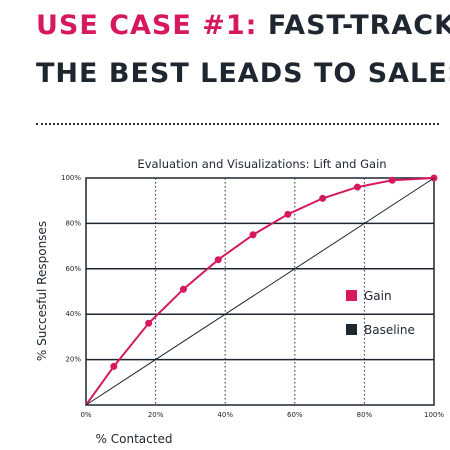 The height and width of the screenshot is (450, 450). I want to click on y-tick-label: 40%, so click(73, 314).